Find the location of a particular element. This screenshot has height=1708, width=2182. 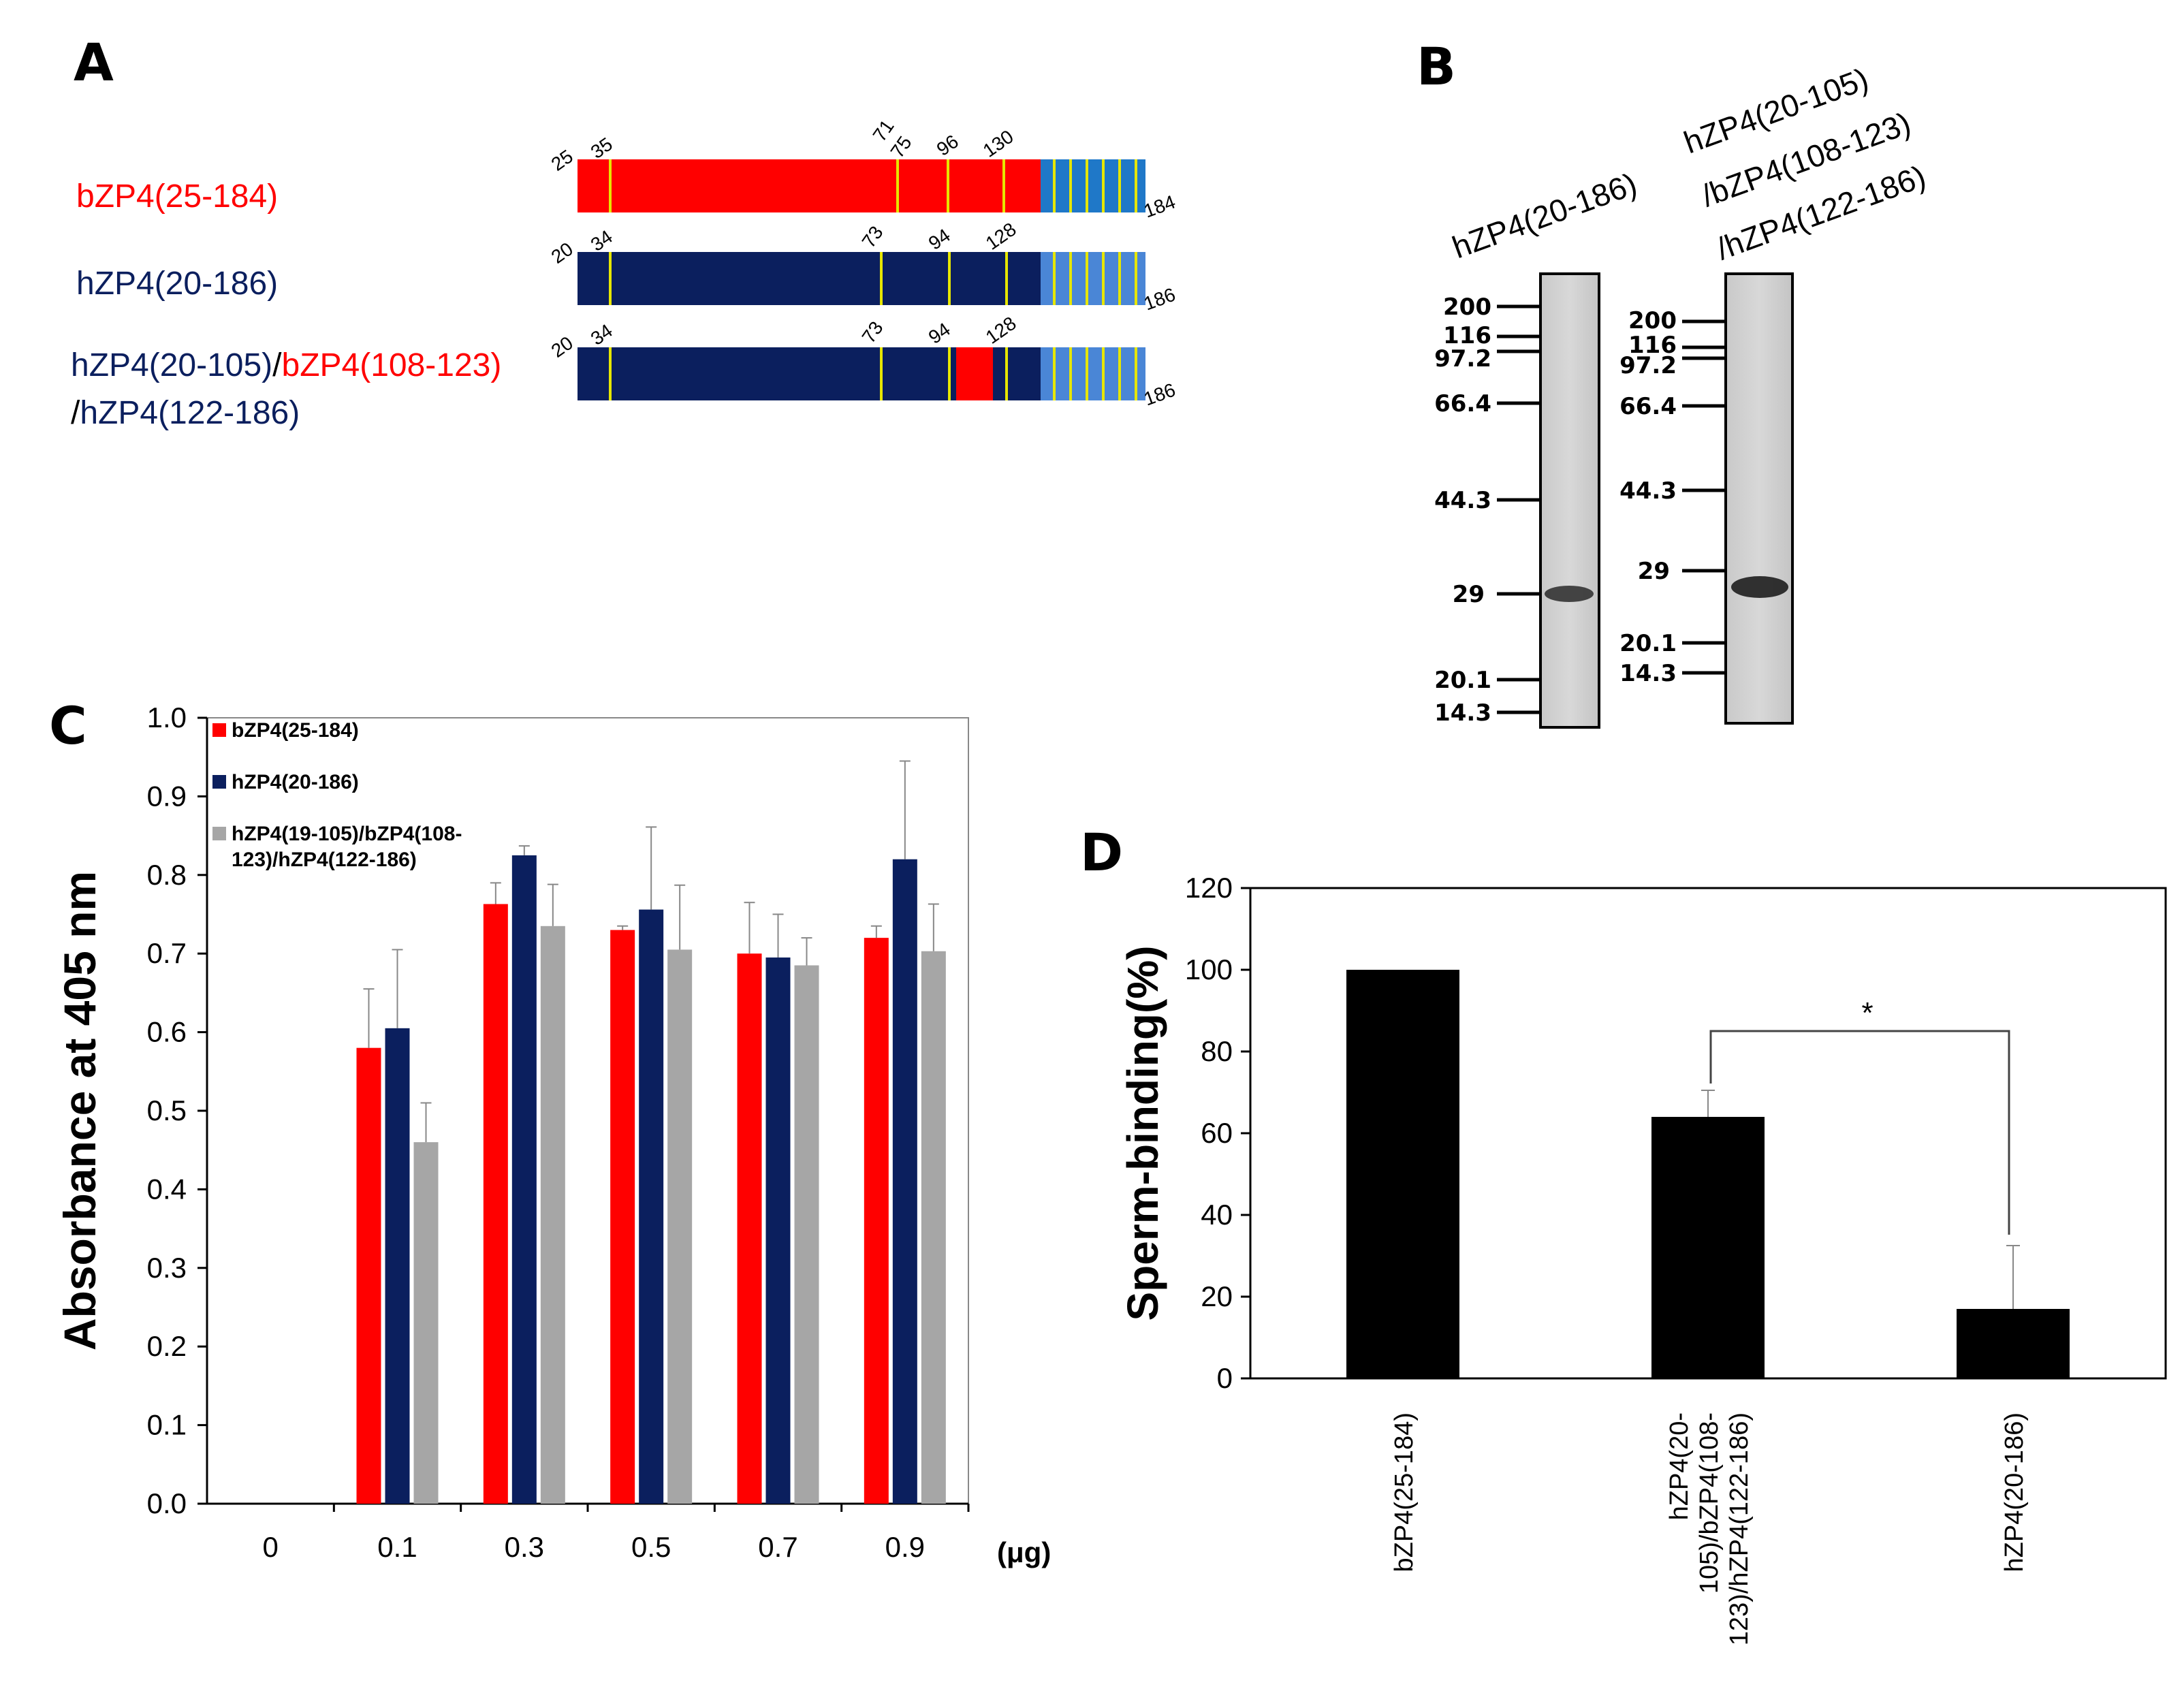

y-tick-label: 0.0 is located at coordinates (167, 1503).